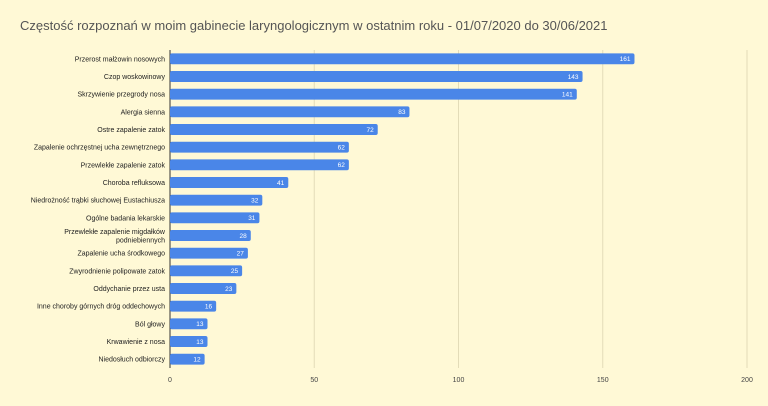 Image resolution: width=768 pixels, height=406 pixels. Describe the element at coordinates (140, 240) in the screenshot. I see `category-label: podniebiennych` at that location.